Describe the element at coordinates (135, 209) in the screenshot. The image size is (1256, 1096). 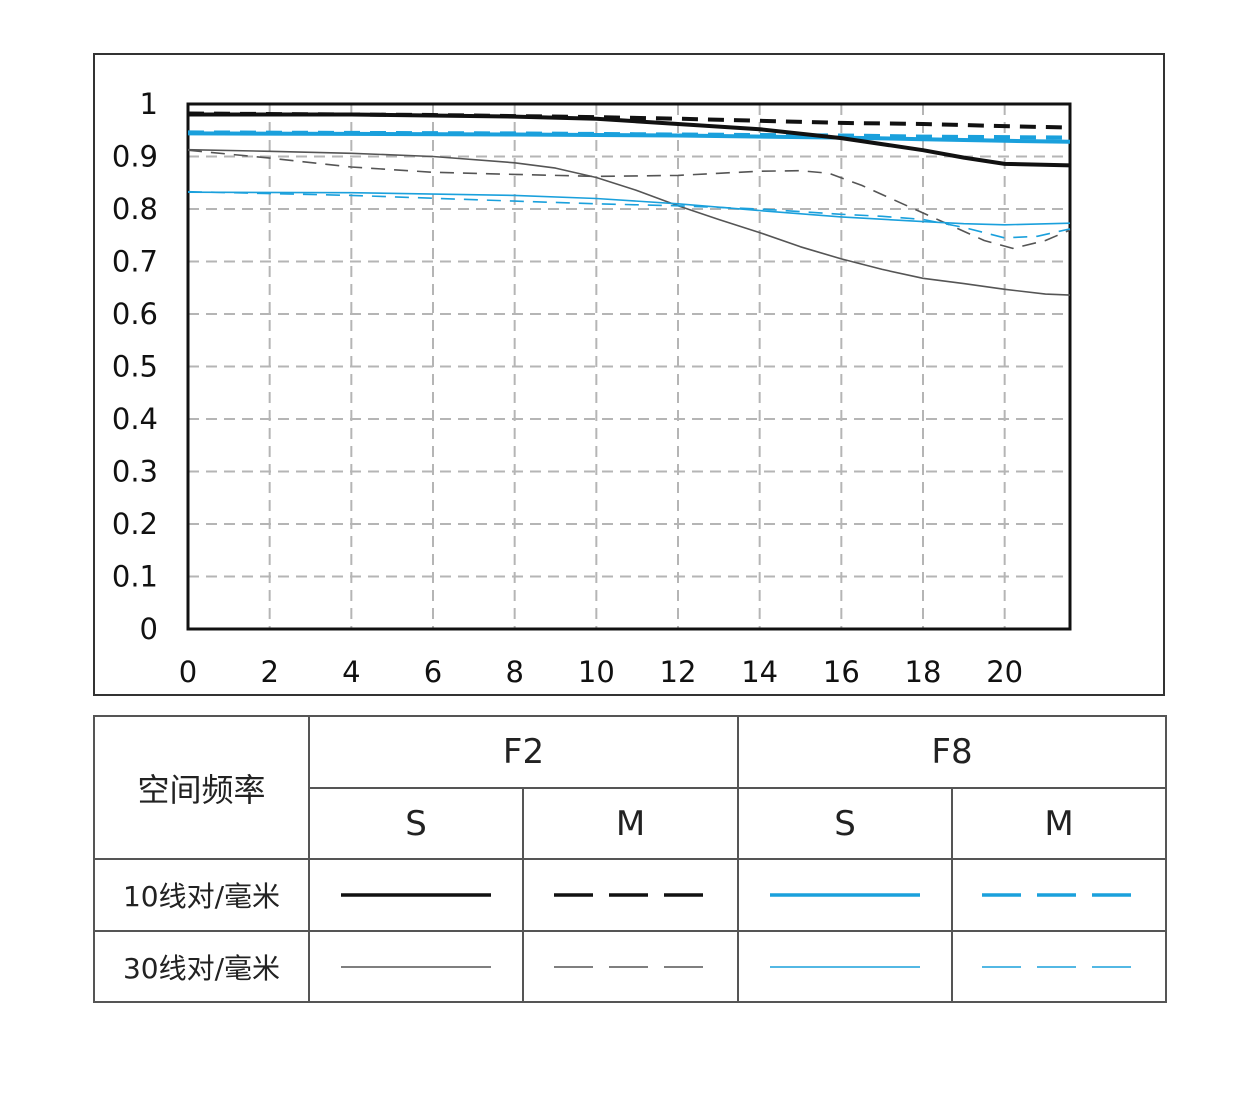
I see `y-tick-label: 0.8` at that location.